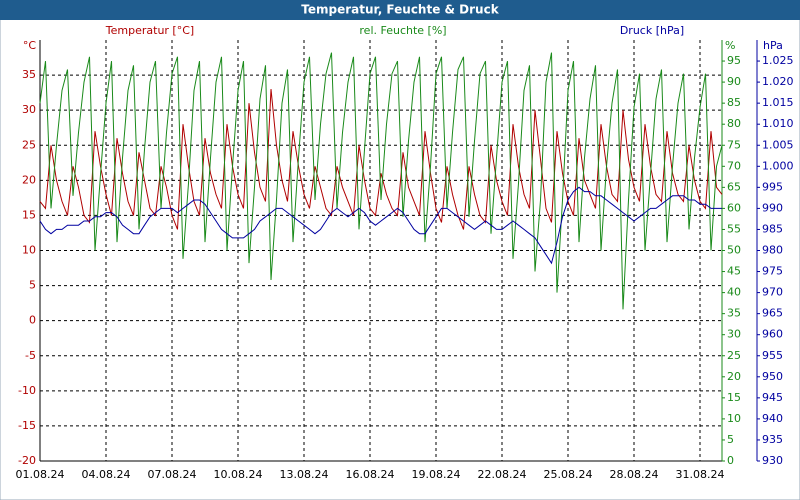  What do you see at coordinates (772, 355) in the screenshot?
I see `y3-tick-label: 955` at bounding box center [772, 355].